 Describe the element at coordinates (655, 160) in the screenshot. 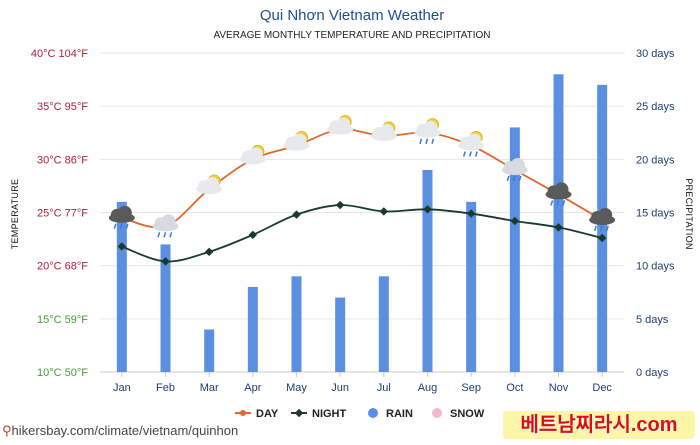

I see `y-right-tick-label: 20 days` at that location.